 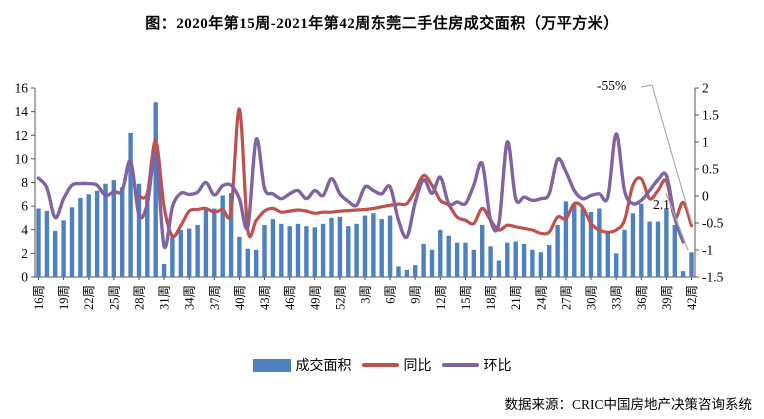 I want to click on chart-legend: 成交面积 同比 环比, so click(x=382, y=365).